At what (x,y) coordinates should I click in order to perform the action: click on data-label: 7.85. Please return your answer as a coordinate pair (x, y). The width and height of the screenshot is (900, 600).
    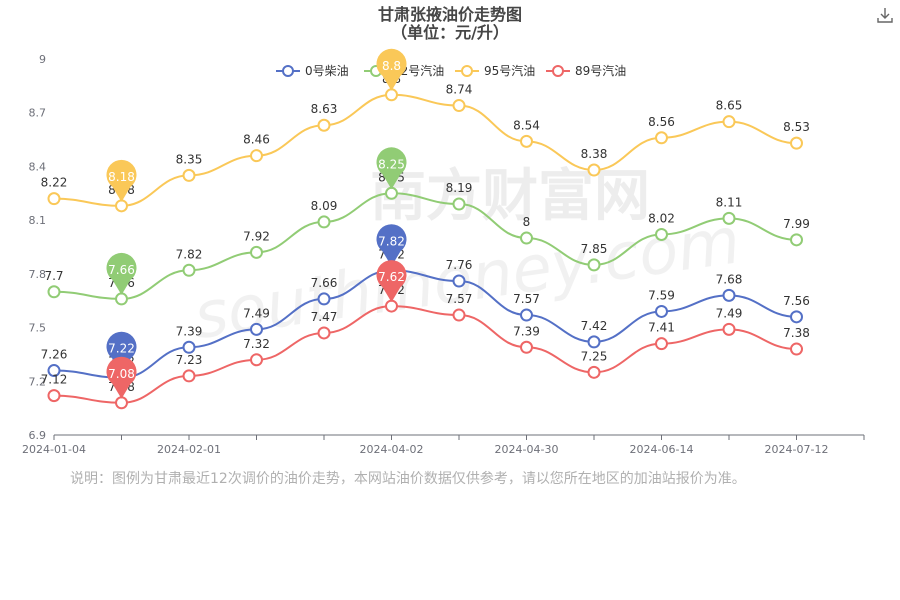
    Looking at the image, I should click on (594, 249).